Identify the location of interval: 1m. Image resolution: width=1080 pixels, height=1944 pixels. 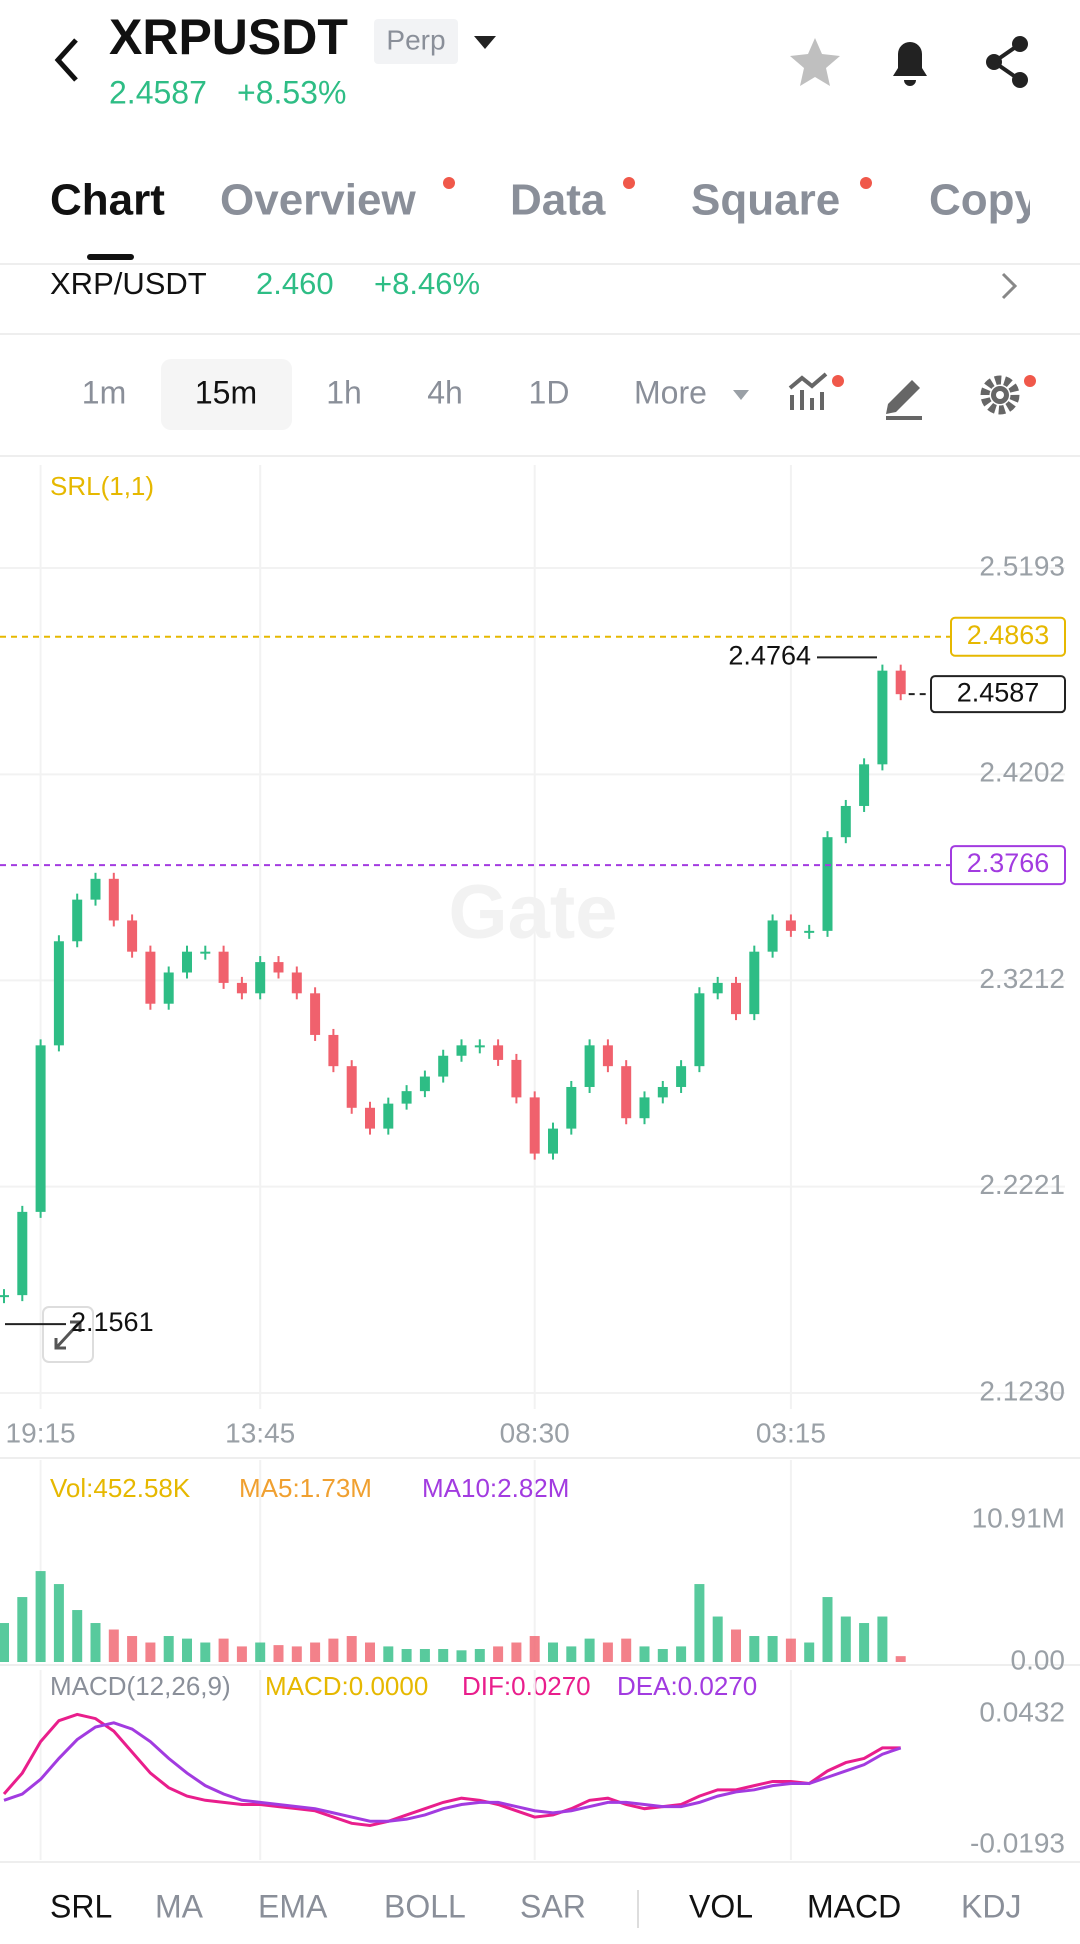
(104, 392).